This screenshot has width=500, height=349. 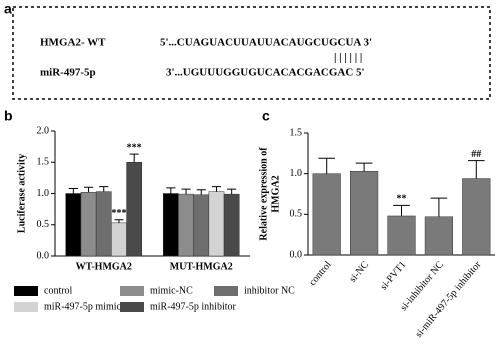 What do you see at coordinates (263, 194) in the screenshot?
I see `y-axis-label: Relative expression of` at bounding box center [263, 194].